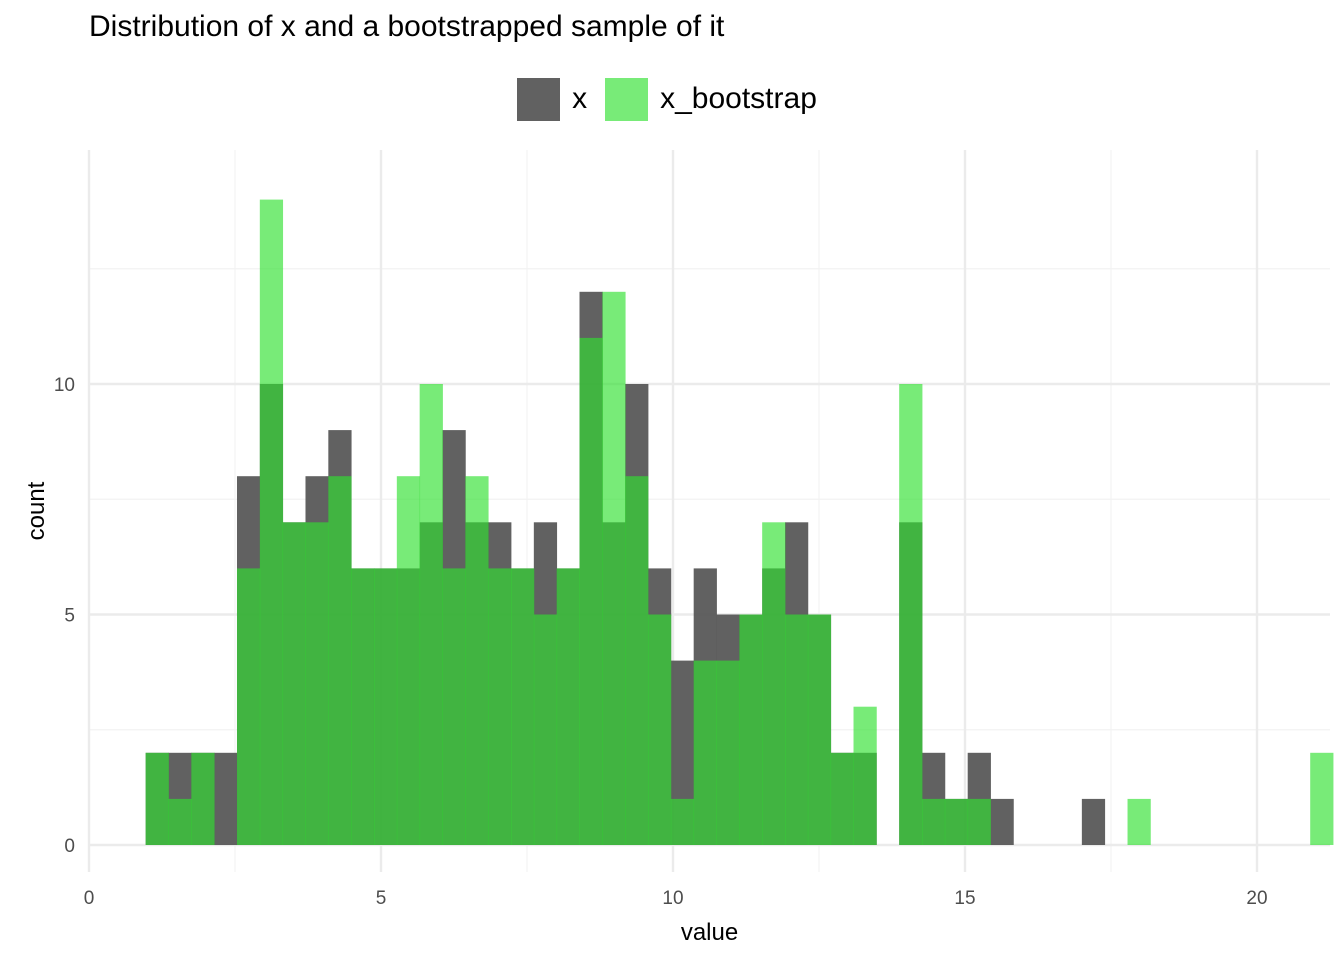 The image size is (1344, 960). What do you see at coordinates (89, 898) in the screenshot?
I see `x-tick-label: 0` at bounding box center [89, 898].